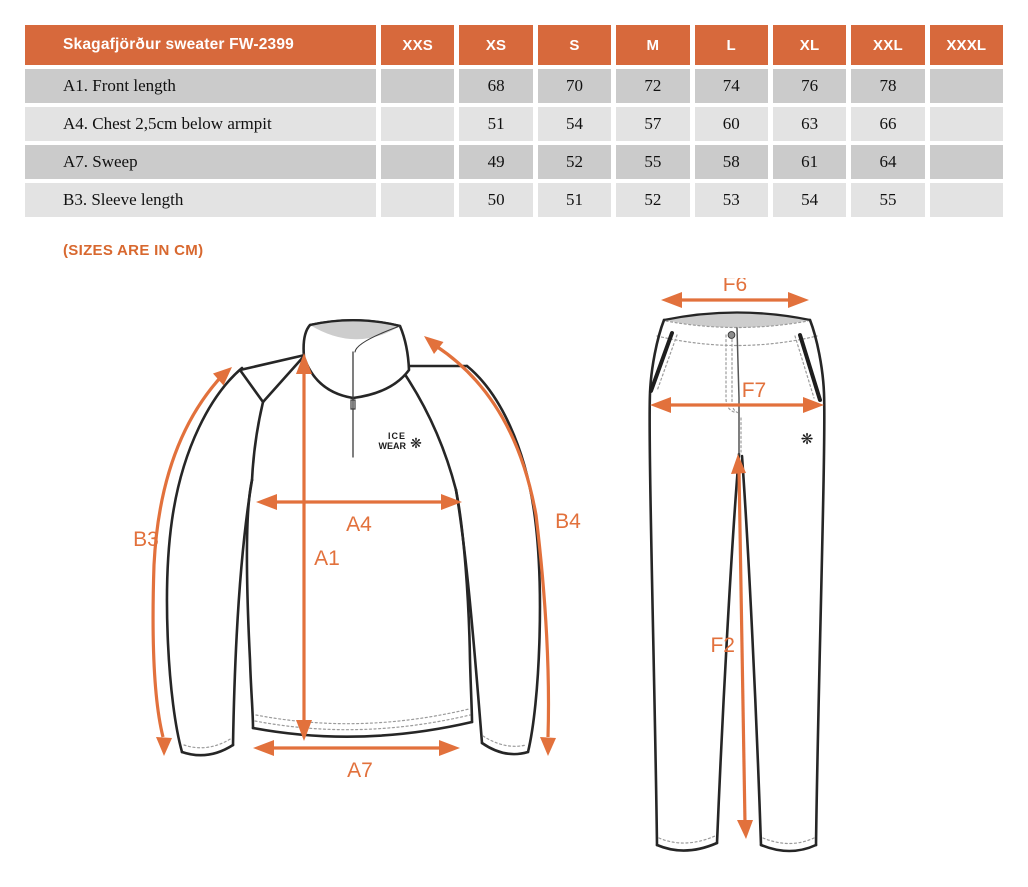  What do you see at coordinates (809, 86) in the screenshot?
I see `value-cell: 76` at bounding box center [809, 86].